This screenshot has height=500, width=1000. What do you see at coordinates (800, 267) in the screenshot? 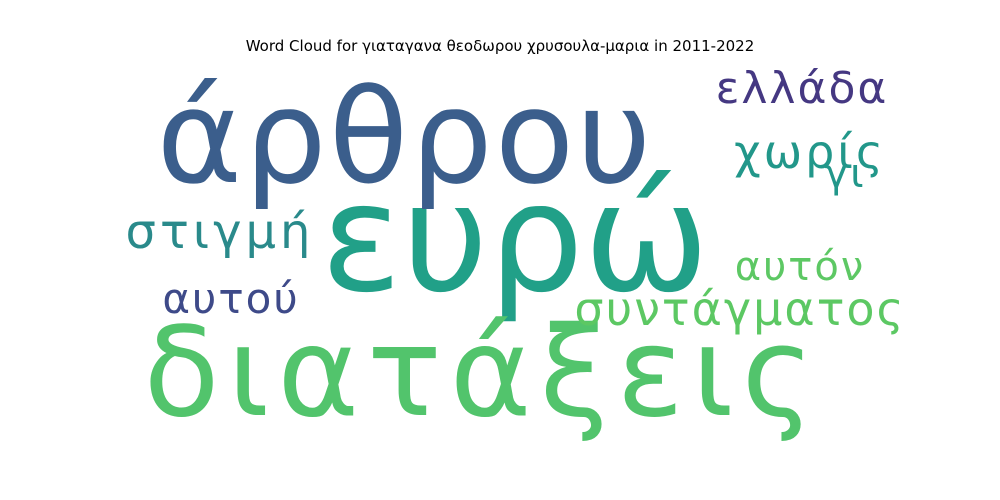
I see `word-cloud-word: αυτόν` at bounding box center [800, 267].